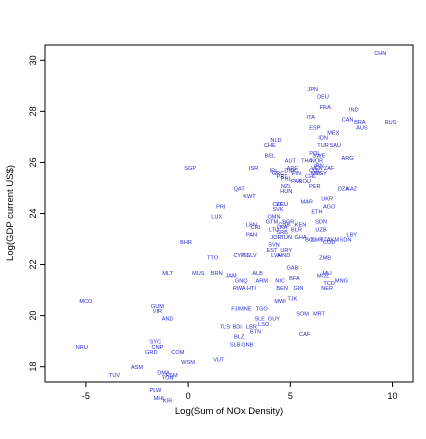 The image size is (426, 439). I want to click on country-point: SVN, so click(274, 246).